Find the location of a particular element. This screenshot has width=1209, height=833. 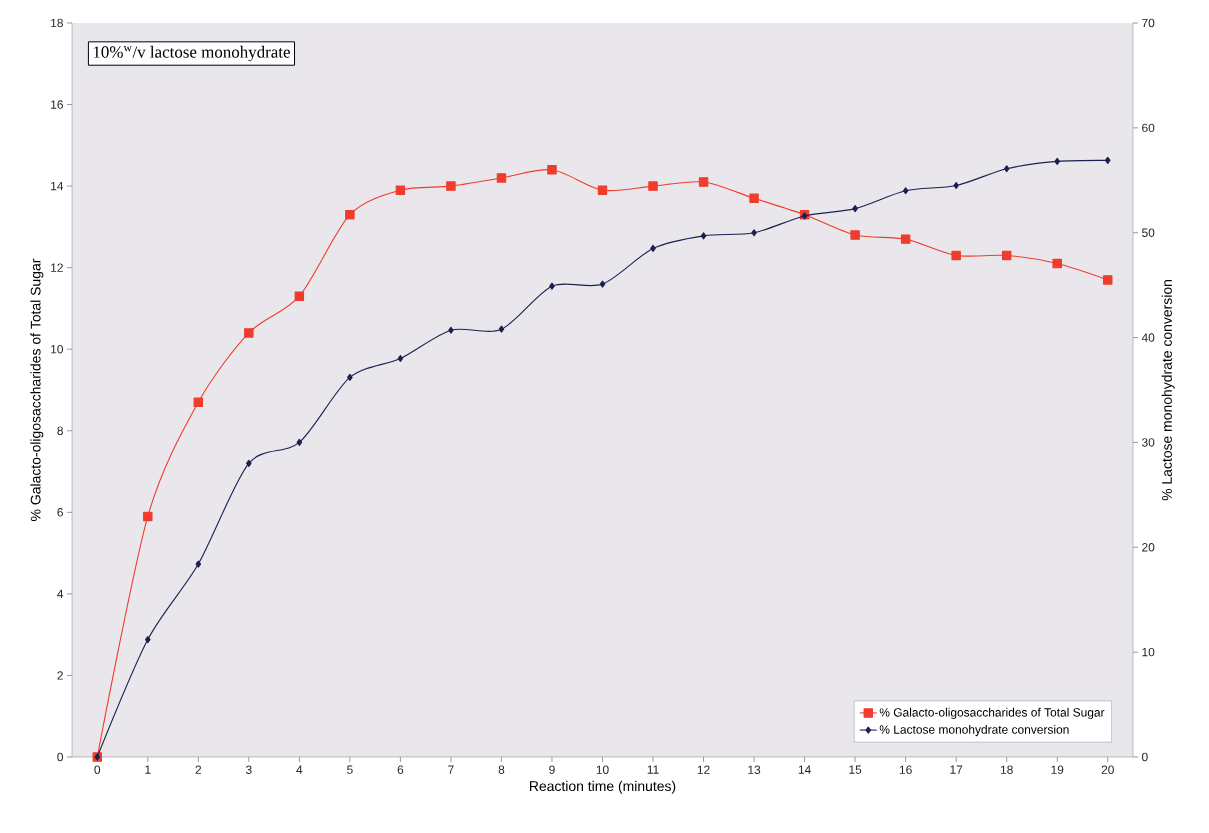

x-tick-label: 2 is located at coordinates (198, 769).